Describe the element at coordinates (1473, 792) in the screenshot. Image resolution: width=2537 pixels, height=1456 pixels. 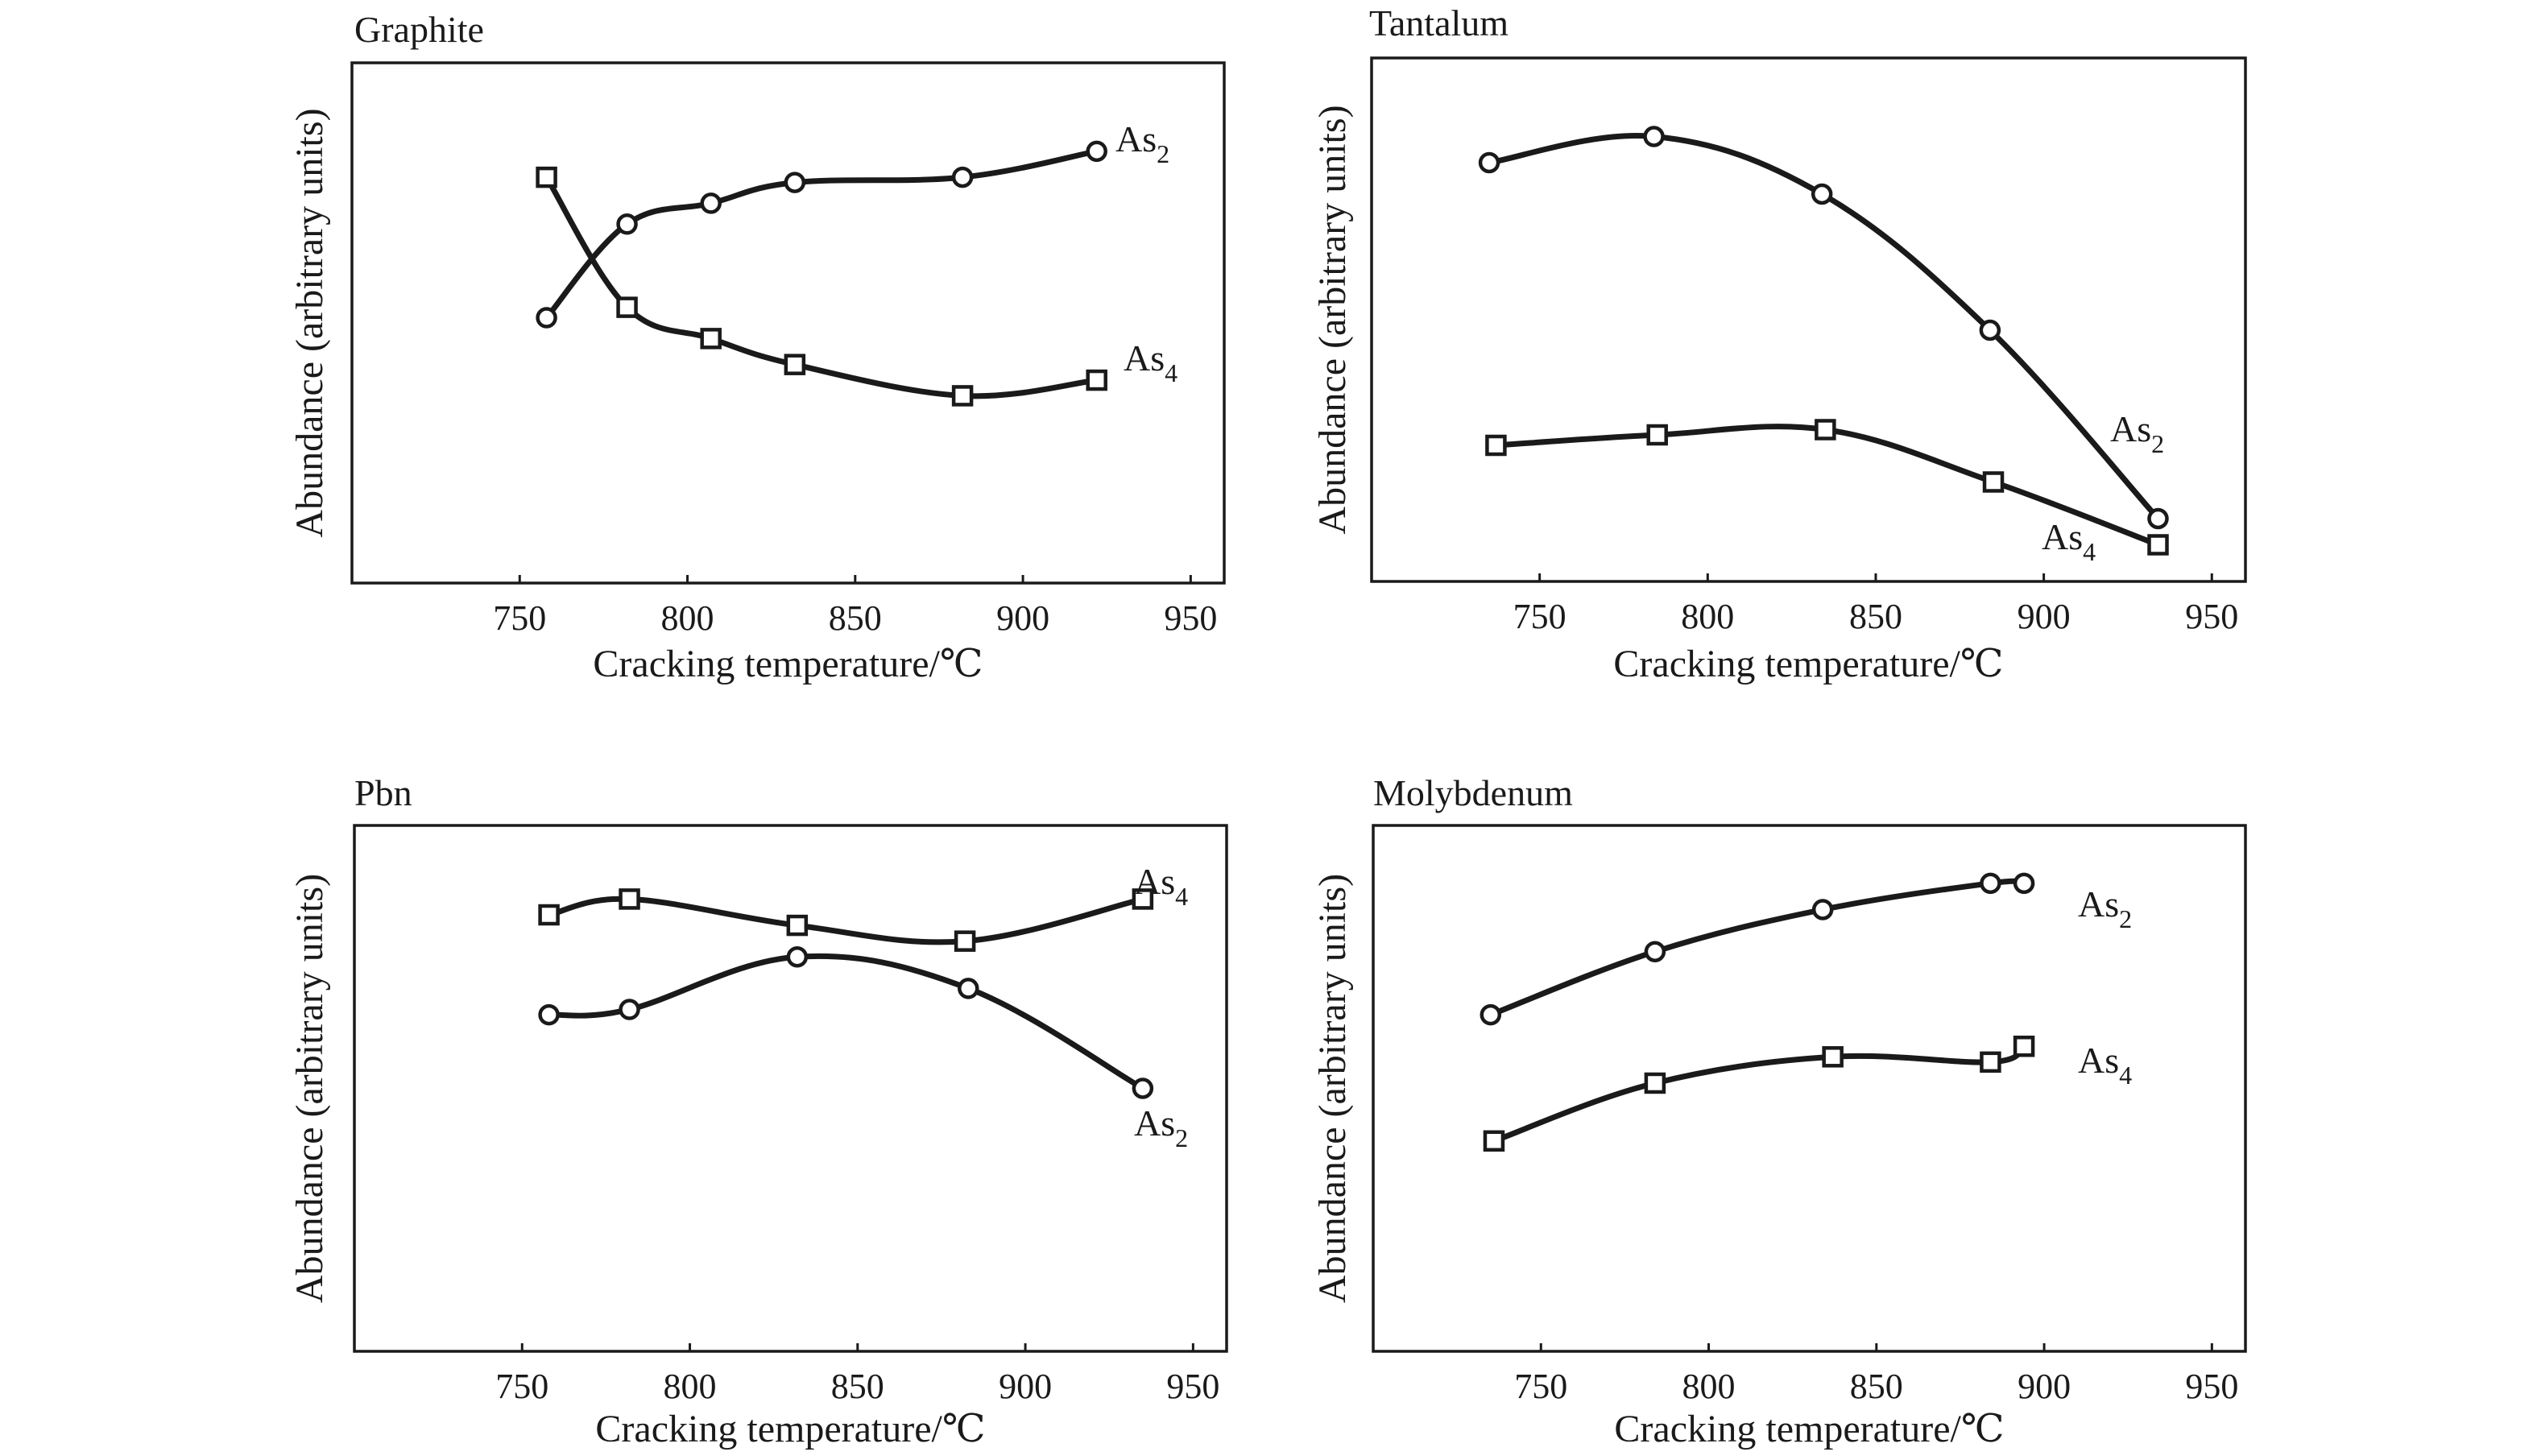
I see `chart-title: Molybdenum` at that location.